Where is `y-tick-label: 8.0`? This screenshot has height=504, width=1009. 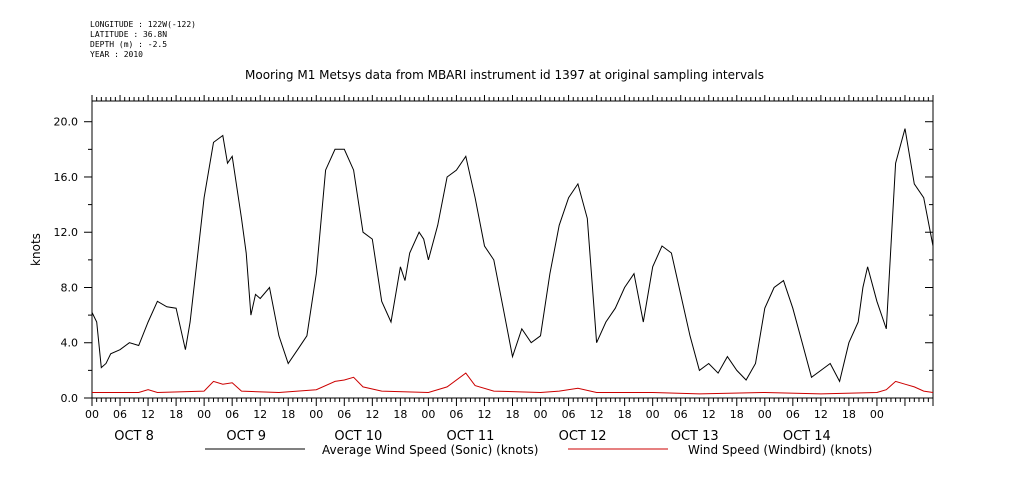 y-tick-label: 8.0 is located at coordinates (70, 287).